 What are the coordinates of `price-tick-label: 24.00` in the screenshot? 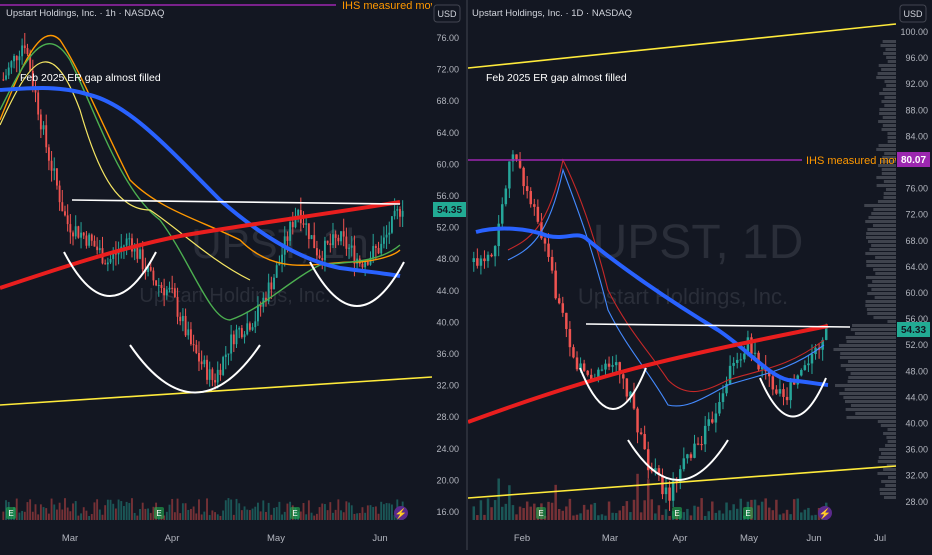 It's located at (447, 449).